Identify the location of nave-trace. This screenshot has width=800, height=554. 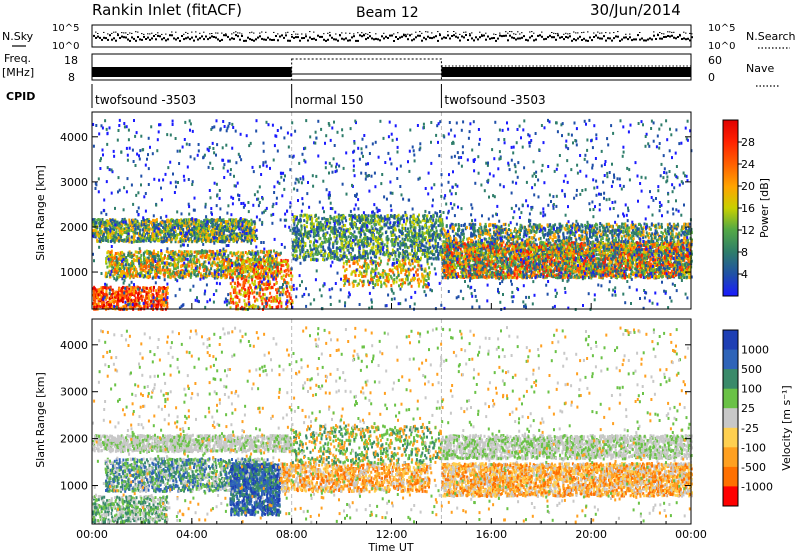
(367, 69).